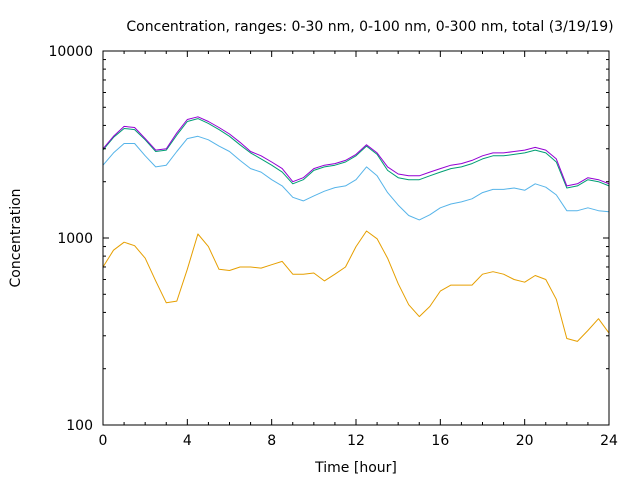  Describe the element at coordinates (355, 468) in the screenshot. I see `x-axis-label: Time [hour]` at that location.